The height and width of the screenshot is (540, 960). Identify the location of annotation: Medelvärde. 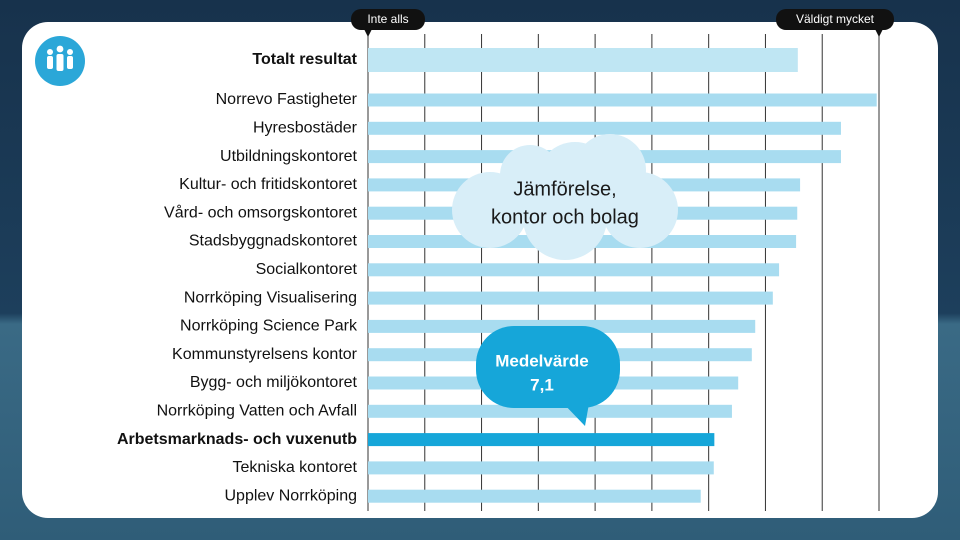
(542, 360).